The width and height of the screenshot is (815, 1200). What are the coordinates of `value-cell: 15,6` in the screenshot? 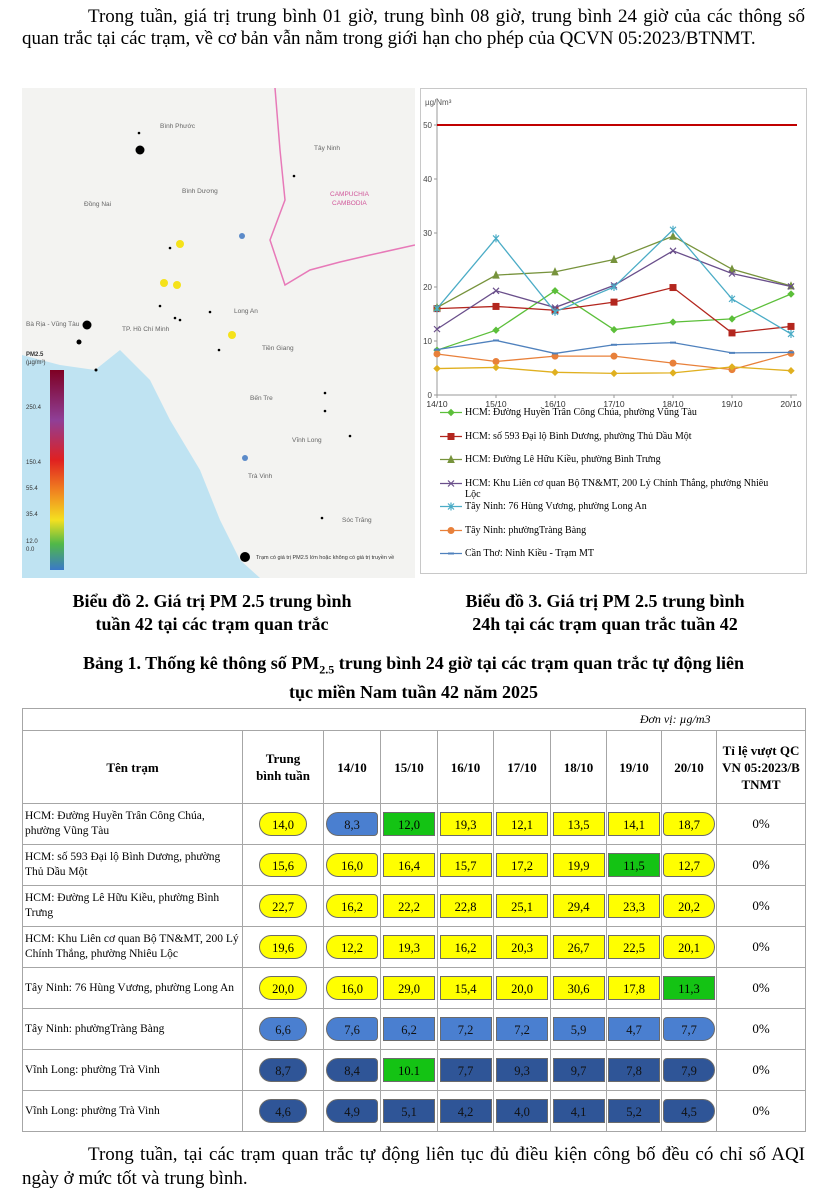 It's located at (283, 865).